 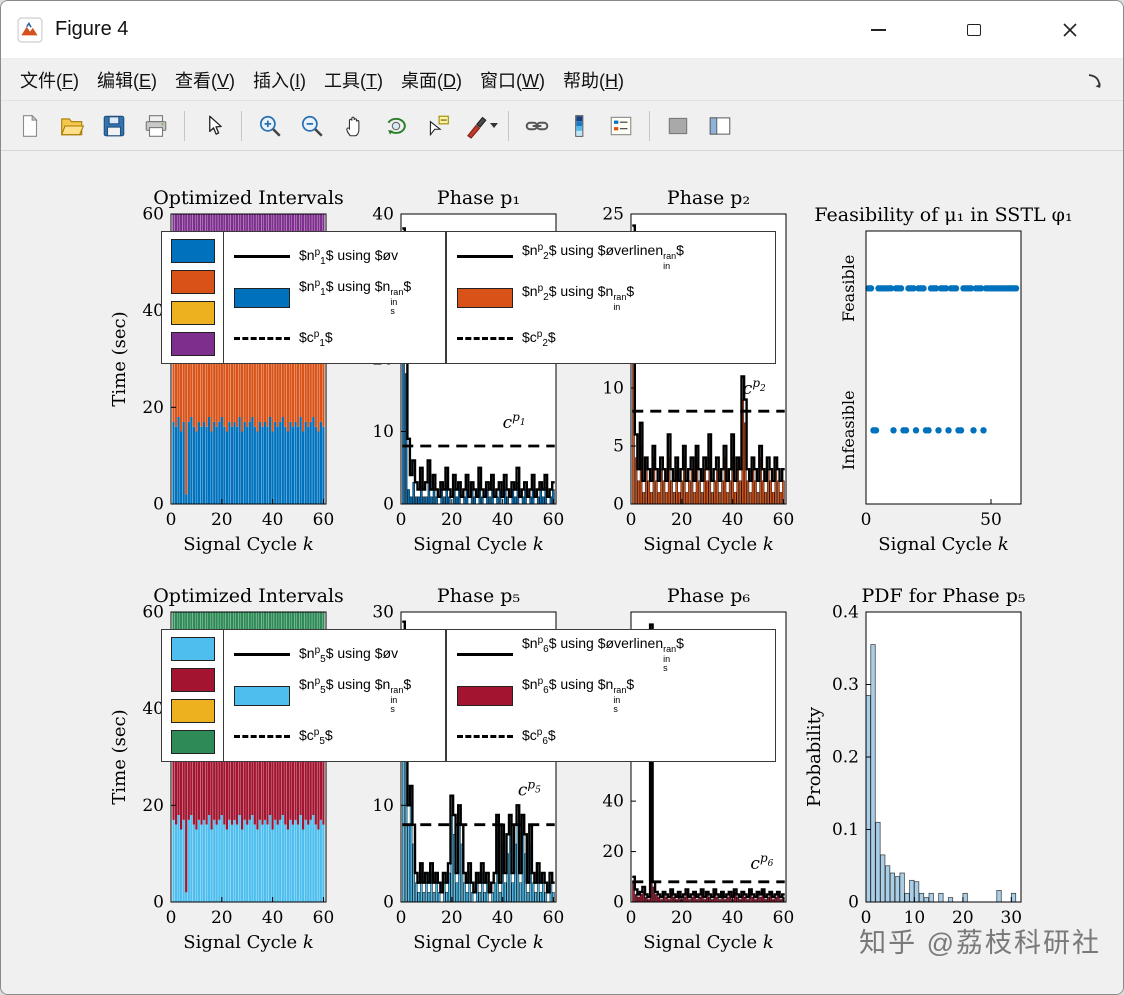 What do you see at coordinates (1094, 80) in the screenshot?
I see `dock-figure-icon` at bounding box center [1094, 80].